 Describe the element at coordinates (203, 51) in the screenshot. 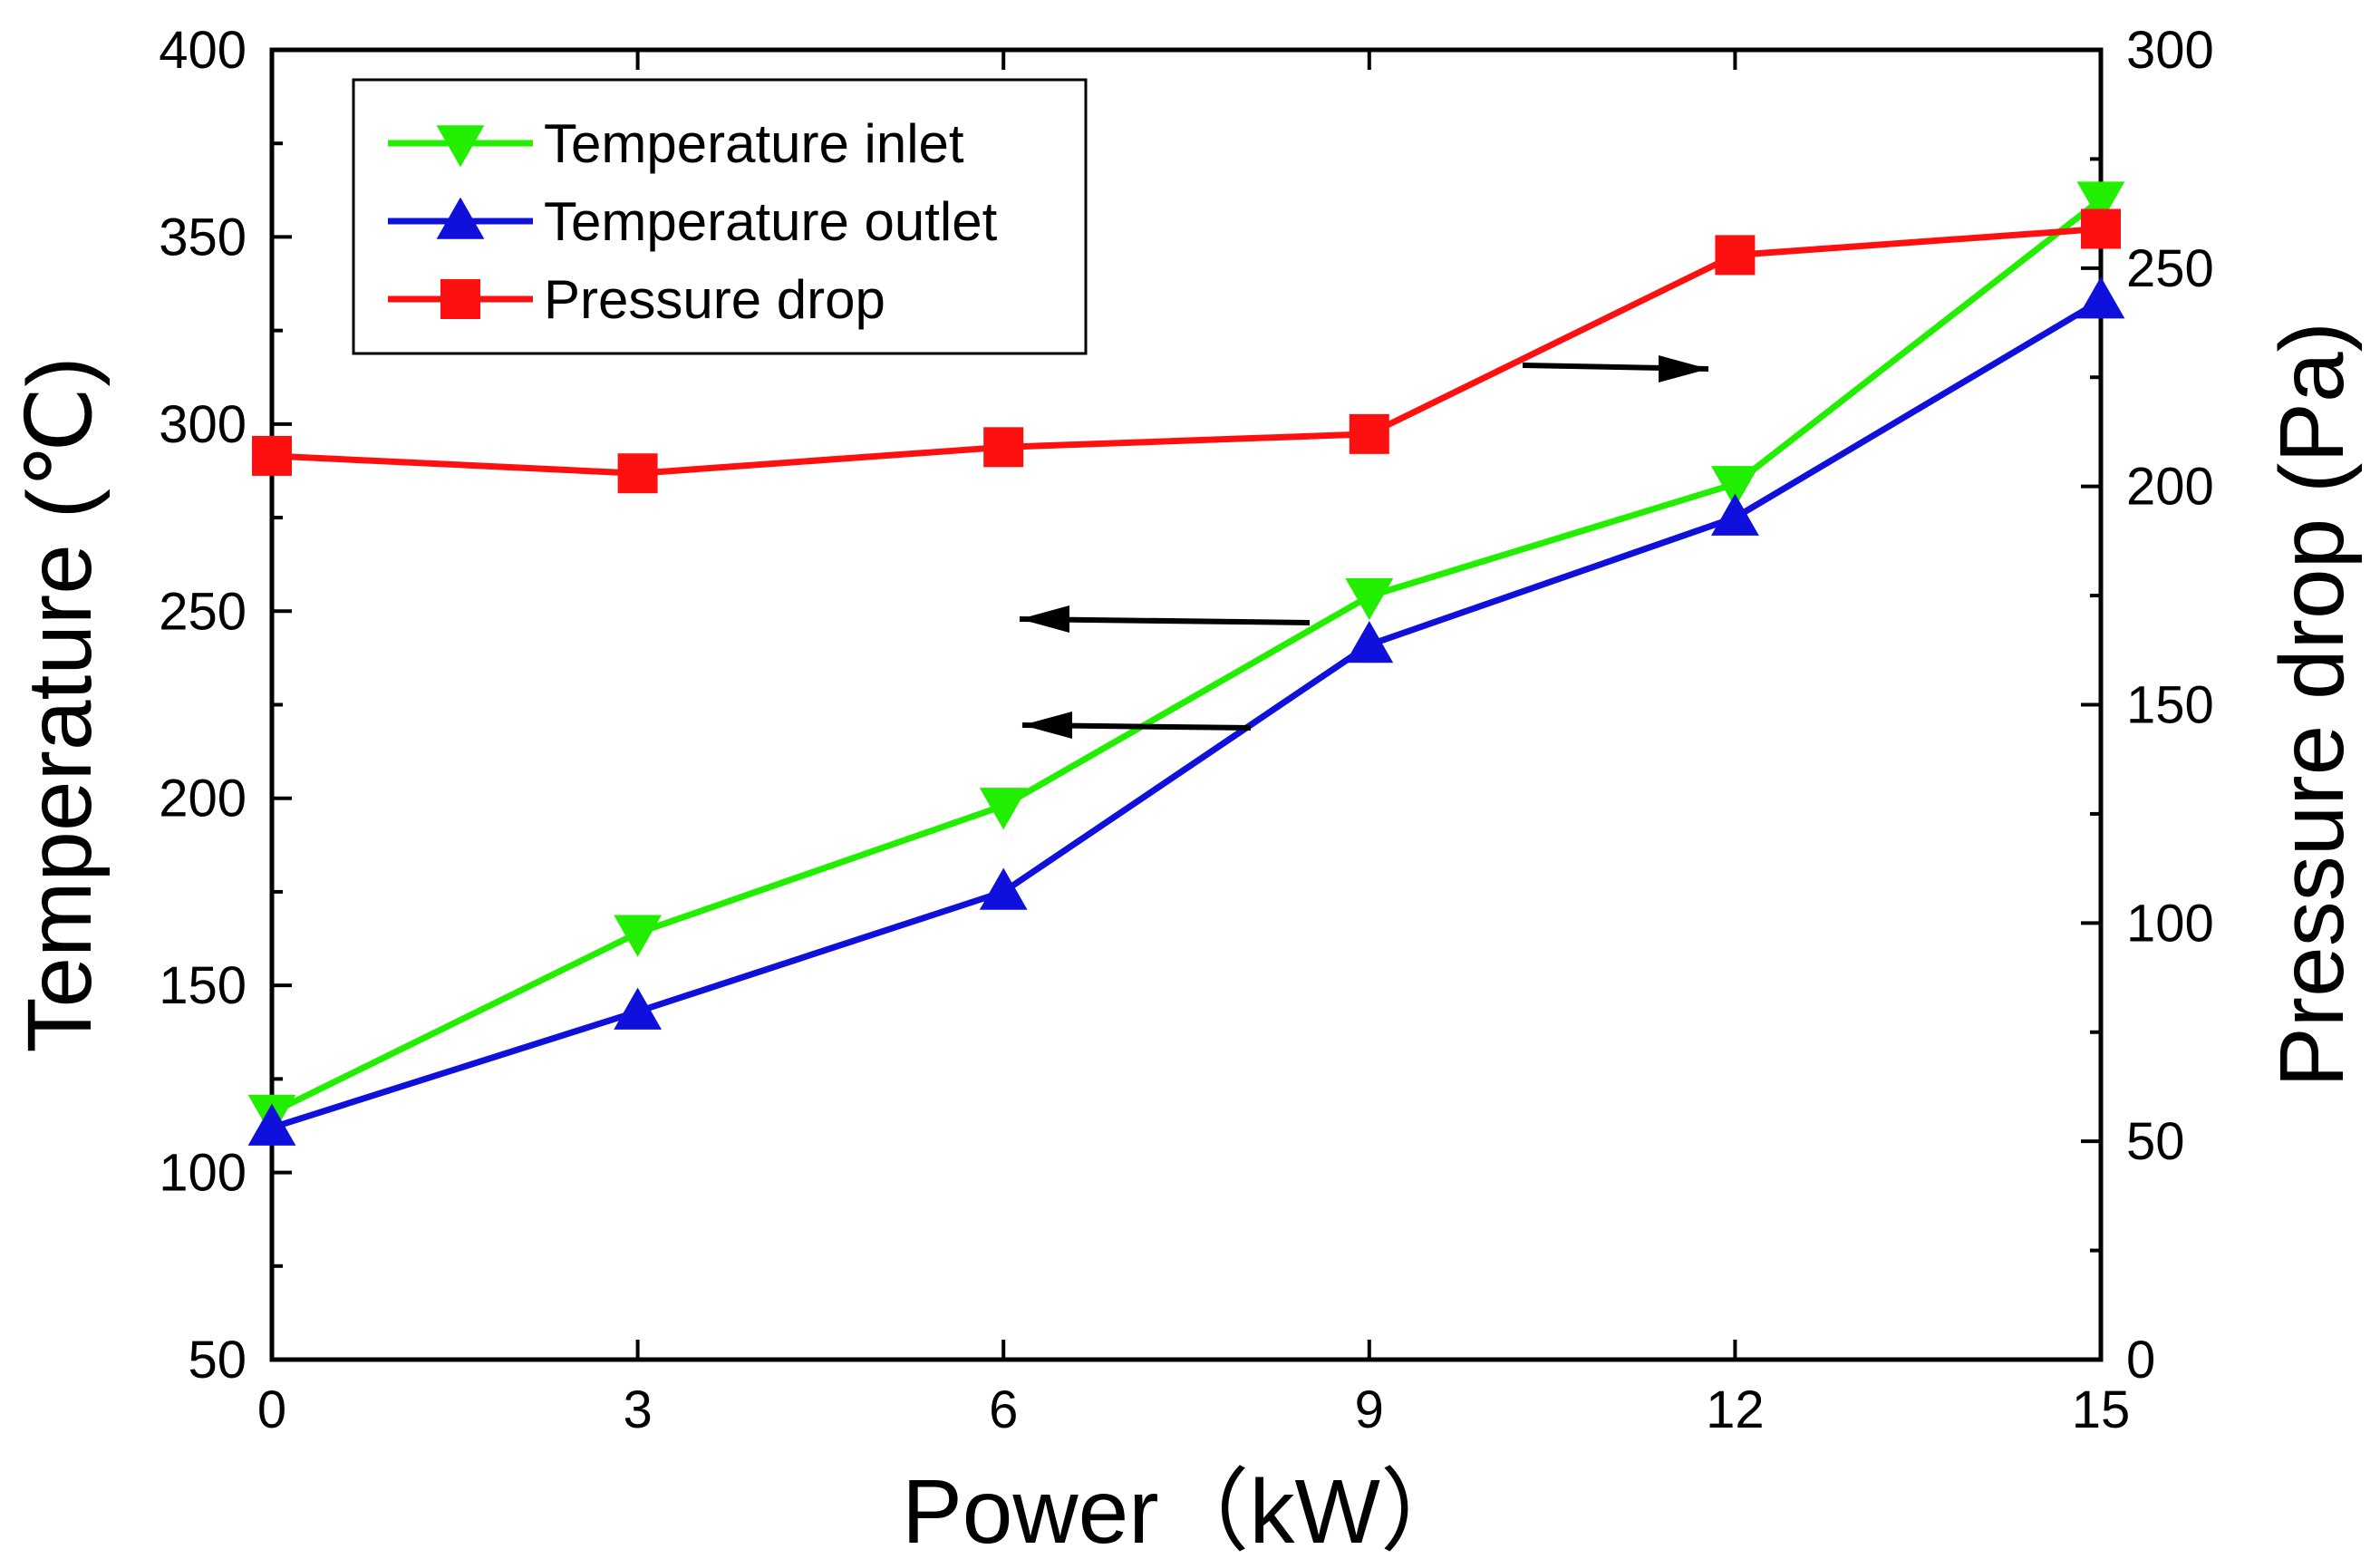

I see `y-left-tick-label: 400` at that location.